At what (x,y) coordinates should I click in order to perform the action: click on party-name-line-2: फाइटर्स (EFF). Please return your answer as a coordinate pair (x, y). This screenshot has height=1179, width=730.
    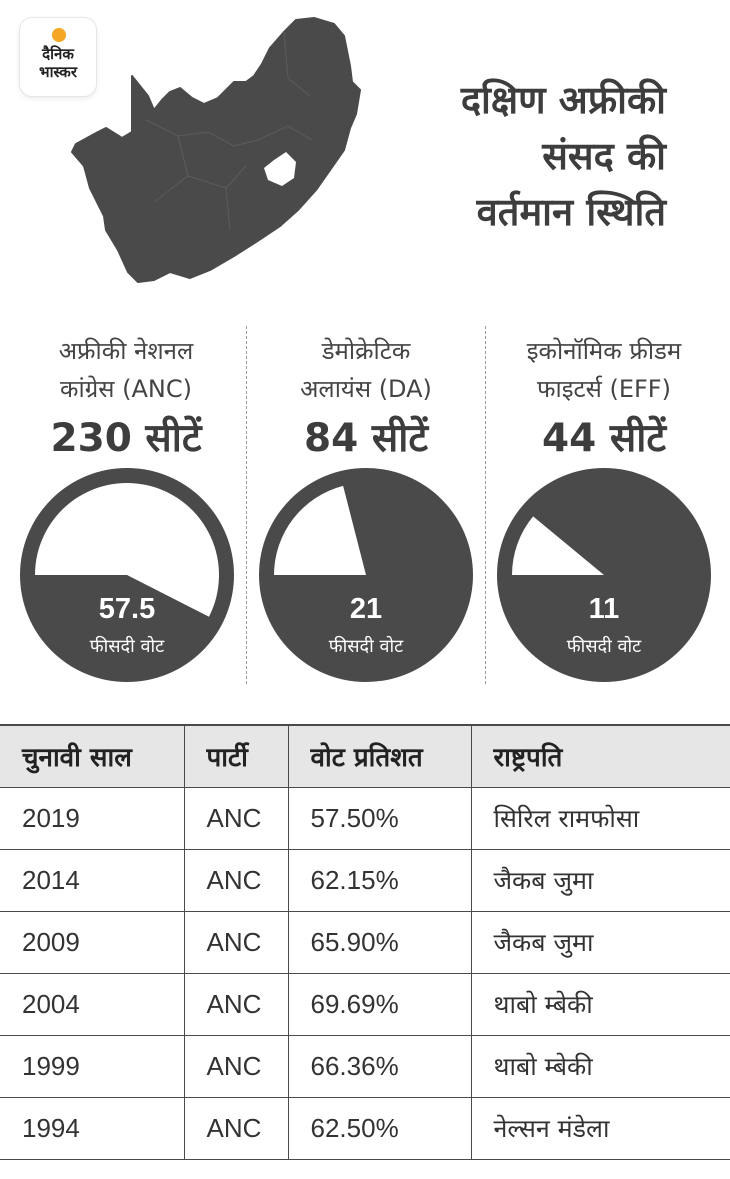
    Looking at the image, I should click on (604, 389).